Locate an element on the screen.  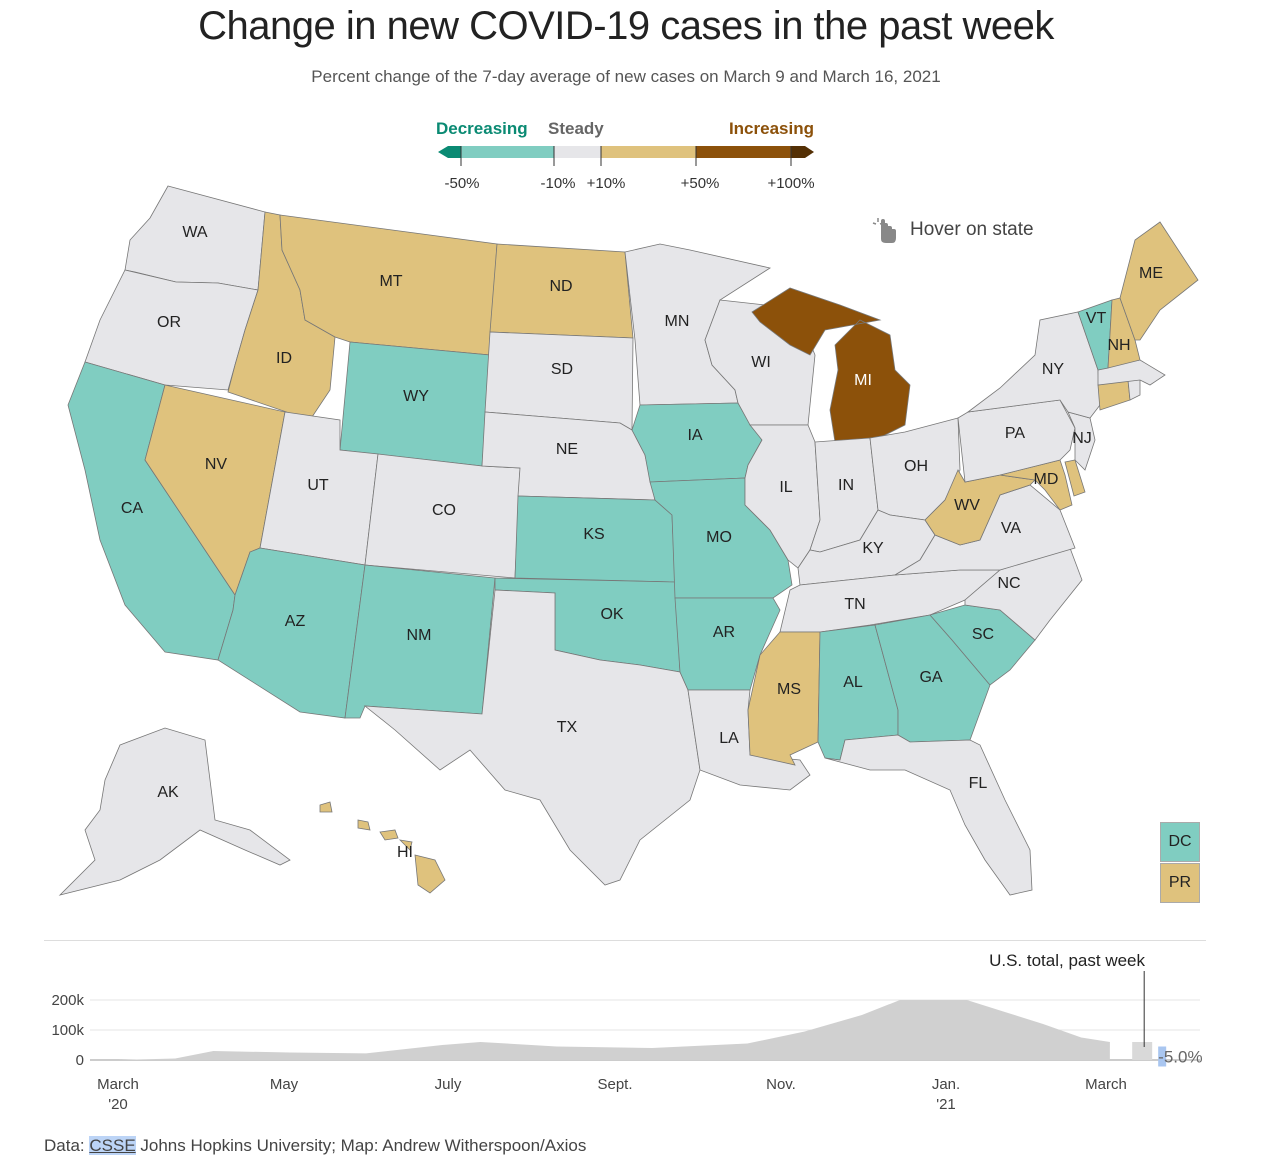
trend-x-tick-label: Jan. is located at coordinates (946, 1084).